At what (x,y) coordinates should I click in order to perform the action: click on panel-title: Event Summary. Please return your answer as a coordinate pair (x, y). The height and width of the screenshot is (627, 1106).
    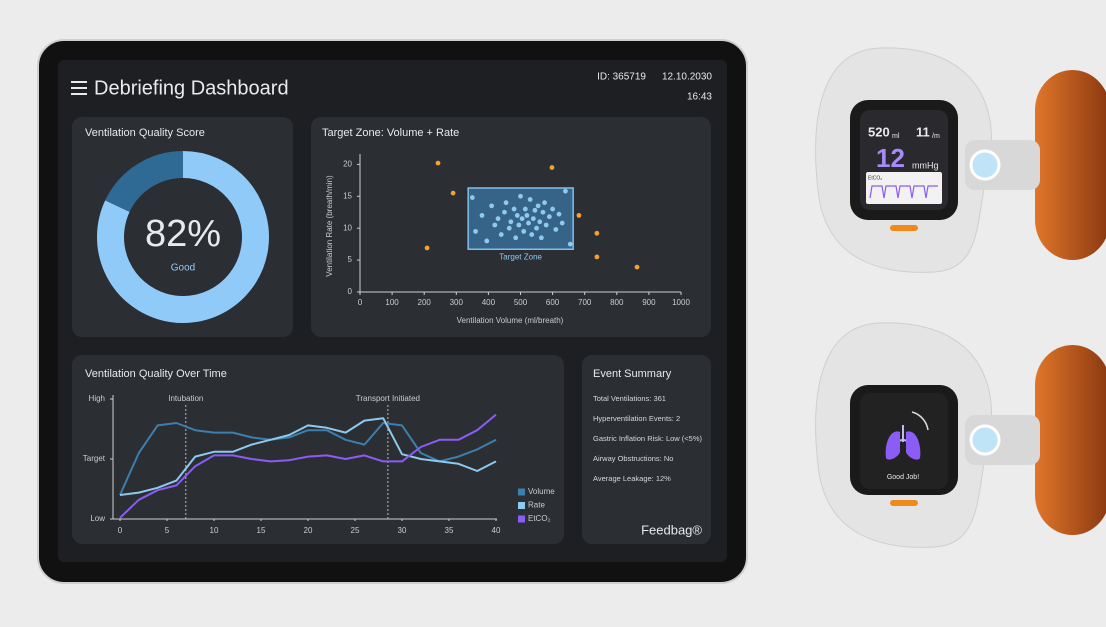
    Looking at the image, I should click on (632, 374).